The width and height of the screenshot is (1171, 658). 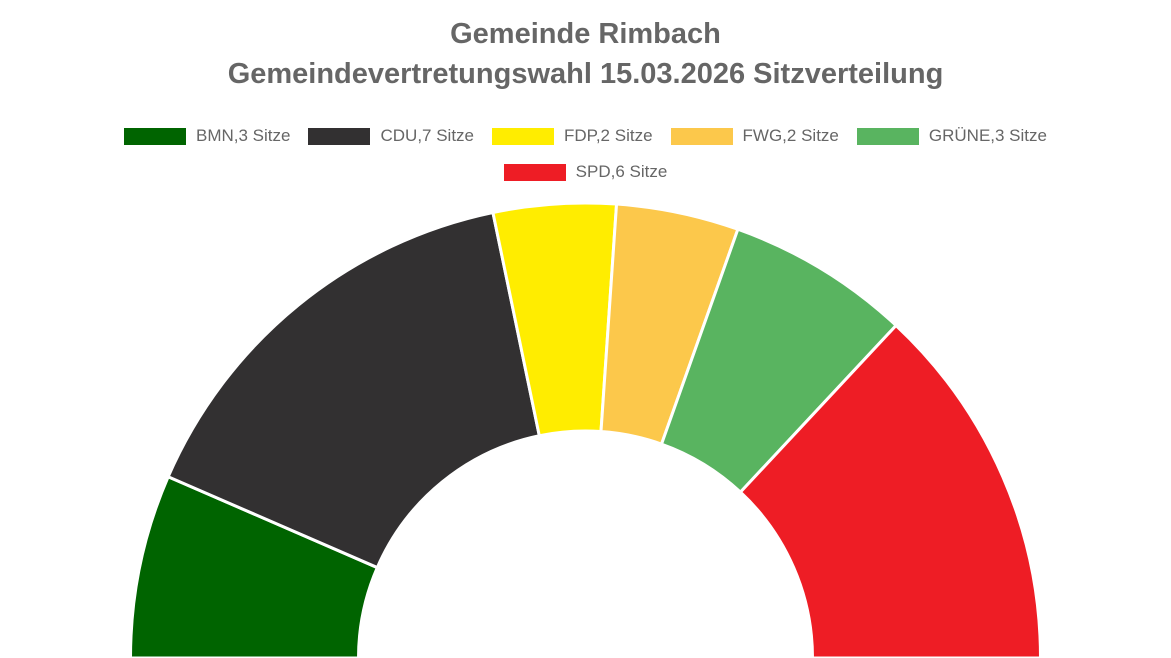 I want to click on chart-title: Gemeinde Rimbach, so click(x=585, y=34).